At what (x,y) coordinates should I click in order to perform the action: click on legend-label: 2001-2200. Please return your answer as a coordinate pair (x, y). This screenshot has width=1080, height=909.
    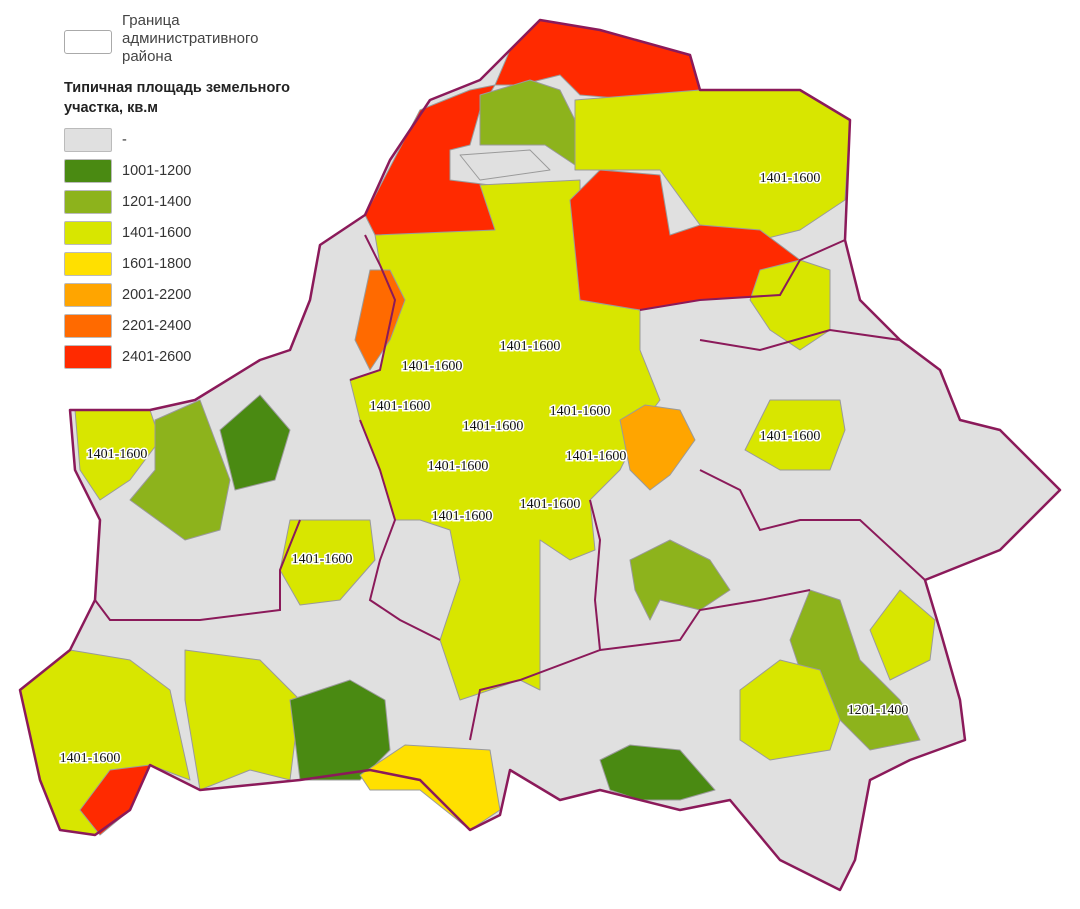
    Looking at the image, I should click on (157, 294).